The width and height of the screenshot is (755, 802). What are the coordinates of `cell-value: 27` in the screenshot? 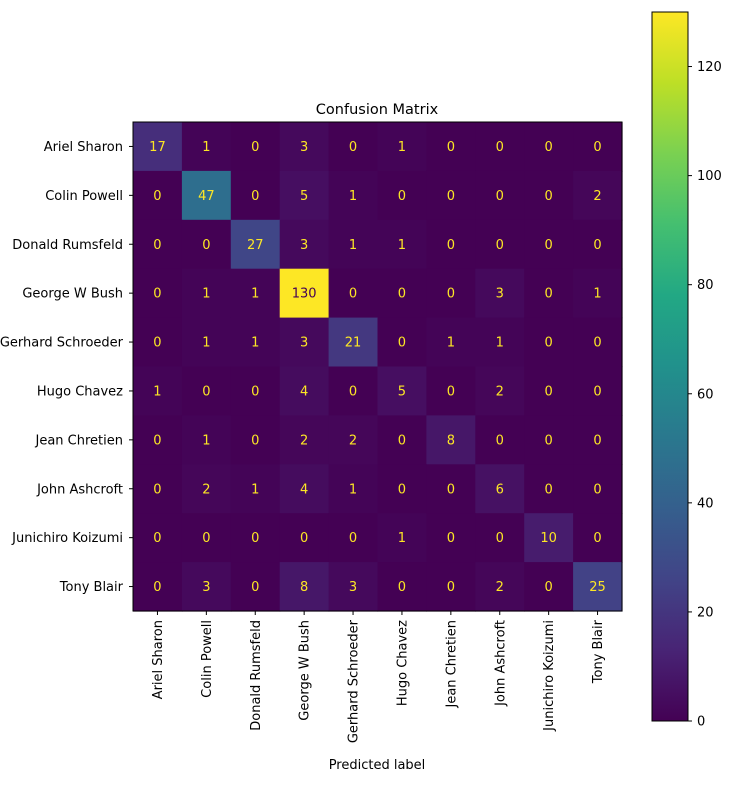 It's located at (255, 245).